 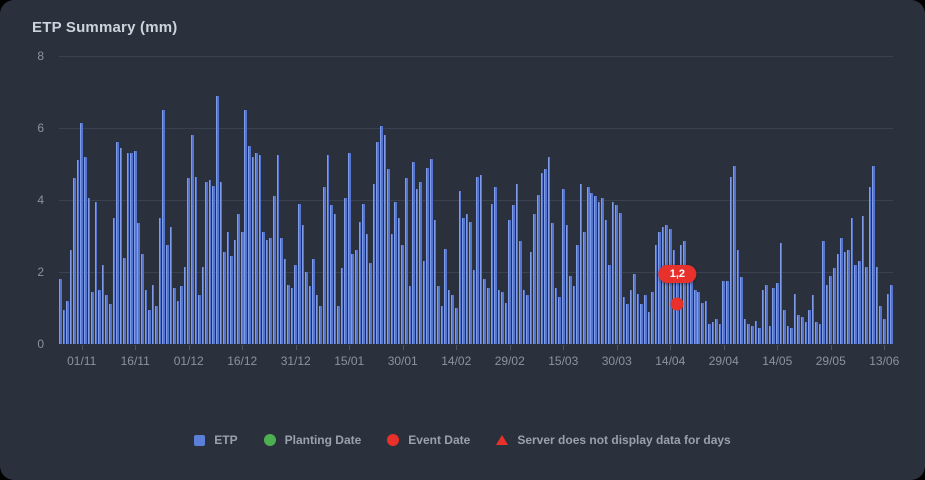 What do you see at coordinates (428, 440) in the screenshot?
I see `legend-item-event-date: Event Date` at bounding box center [428, 440].